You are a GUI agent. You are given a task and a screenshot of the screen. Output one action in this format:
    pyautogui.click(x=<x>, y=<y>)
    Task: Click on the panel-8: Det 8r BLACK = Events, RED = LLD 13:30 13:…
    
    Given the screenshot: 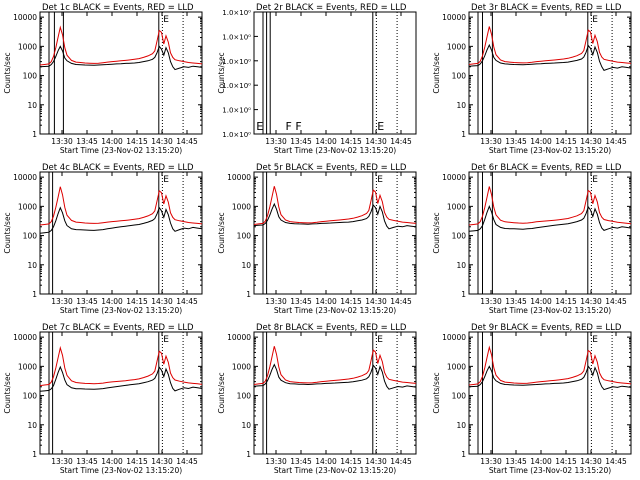 What is the action you would take?
    pyautogui.click(x=317, y=399)
    